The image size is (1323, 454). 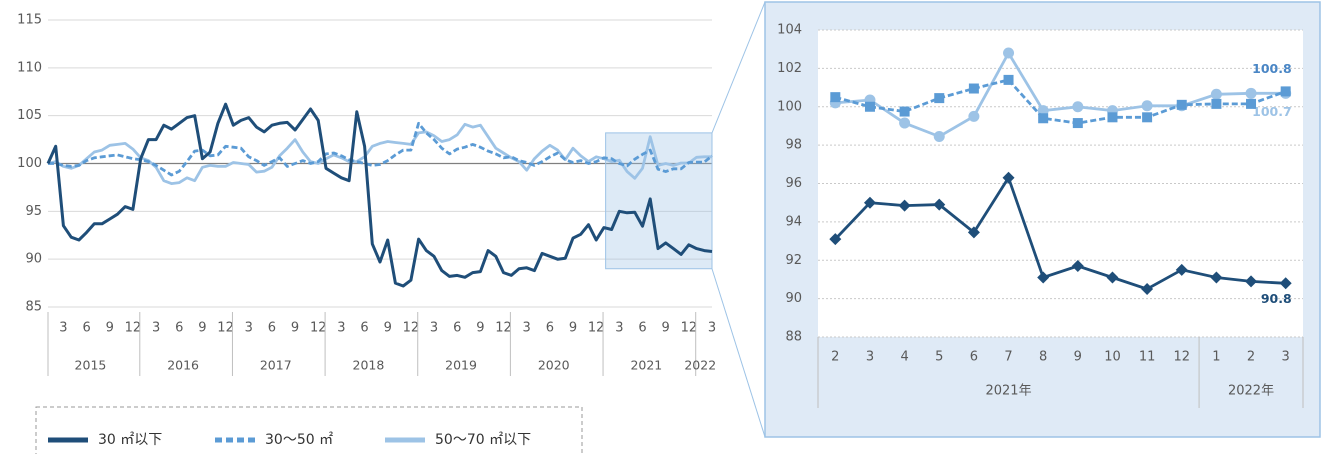 I want to click on x-tick-label: 8, so click(x=1043, y=357).